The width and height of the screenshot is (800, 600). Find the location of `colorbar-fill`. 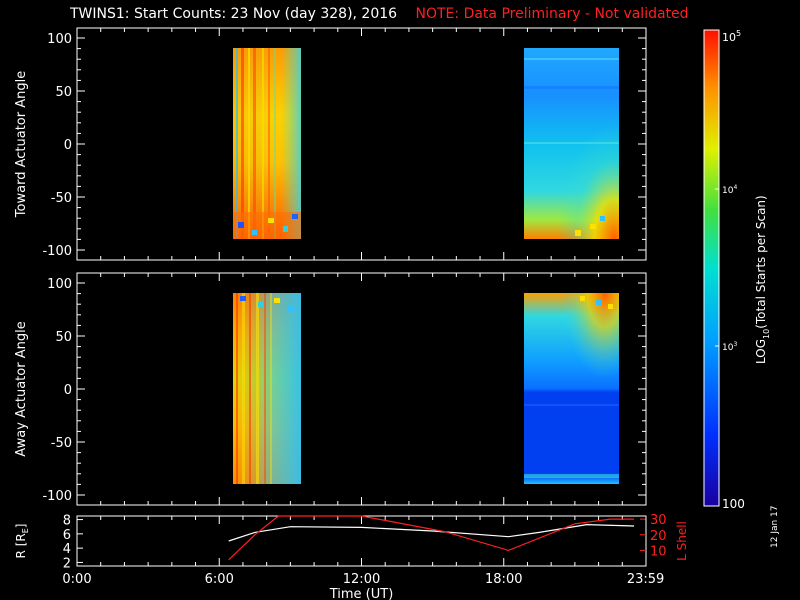

colorbar-fill is located at coordinates (711, 268).